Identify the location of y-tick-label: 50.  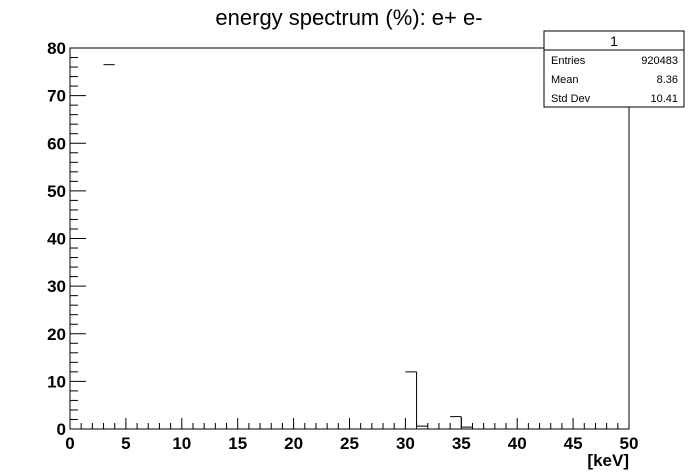
(56, 191).